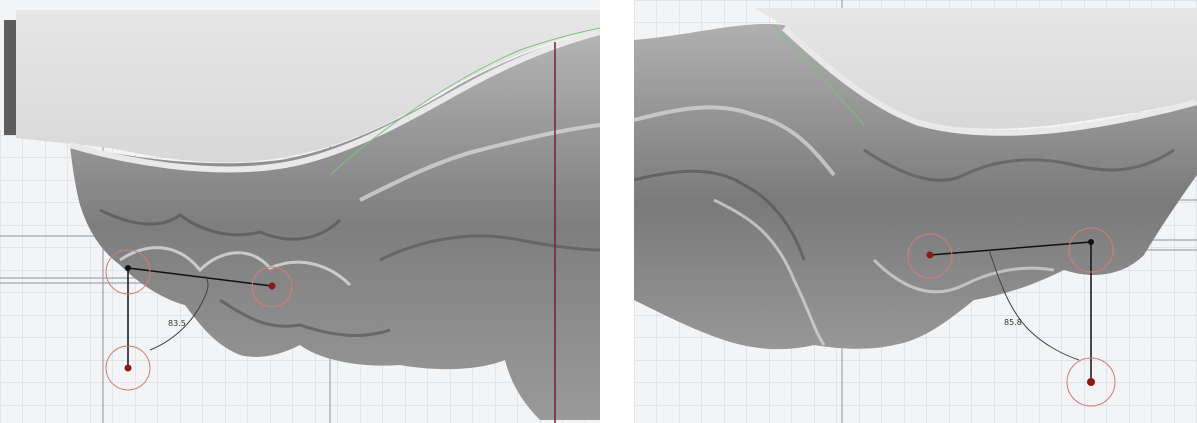 This screenshot has width=1197, height=423. I want to click on angle-measurement: 85.8, so click(1011, 317).